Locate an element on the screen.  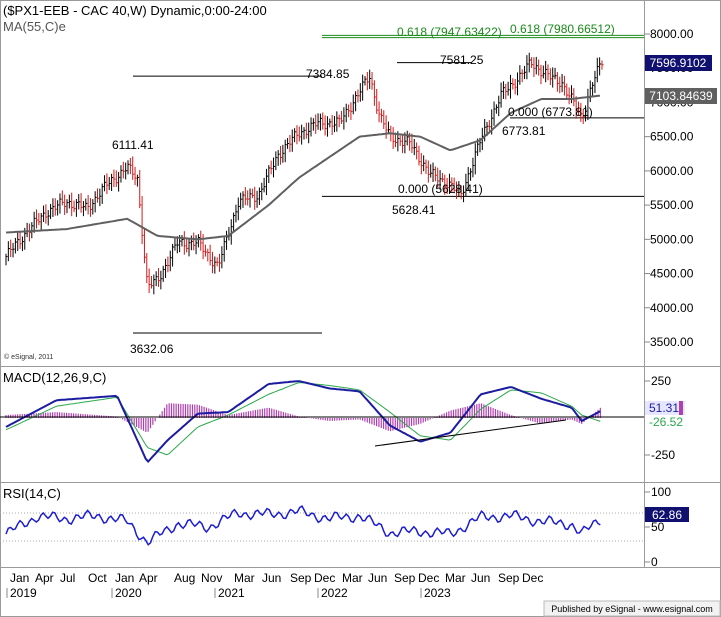
level-label: 5628.41 is located at coordinates (414, 210).